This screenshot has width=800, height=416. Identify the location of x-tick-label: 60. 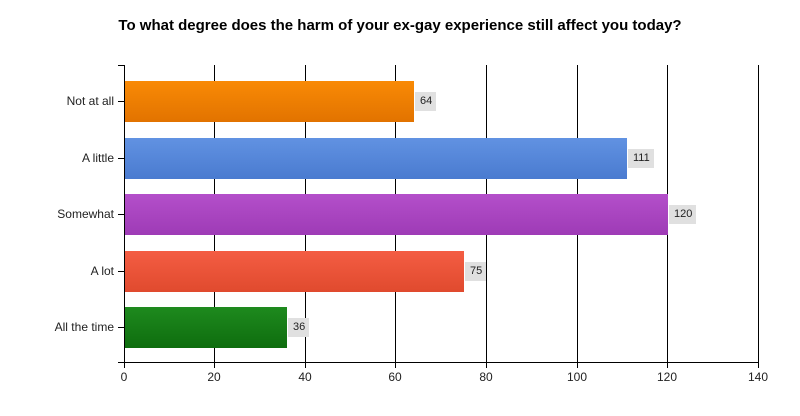
(395, 377).